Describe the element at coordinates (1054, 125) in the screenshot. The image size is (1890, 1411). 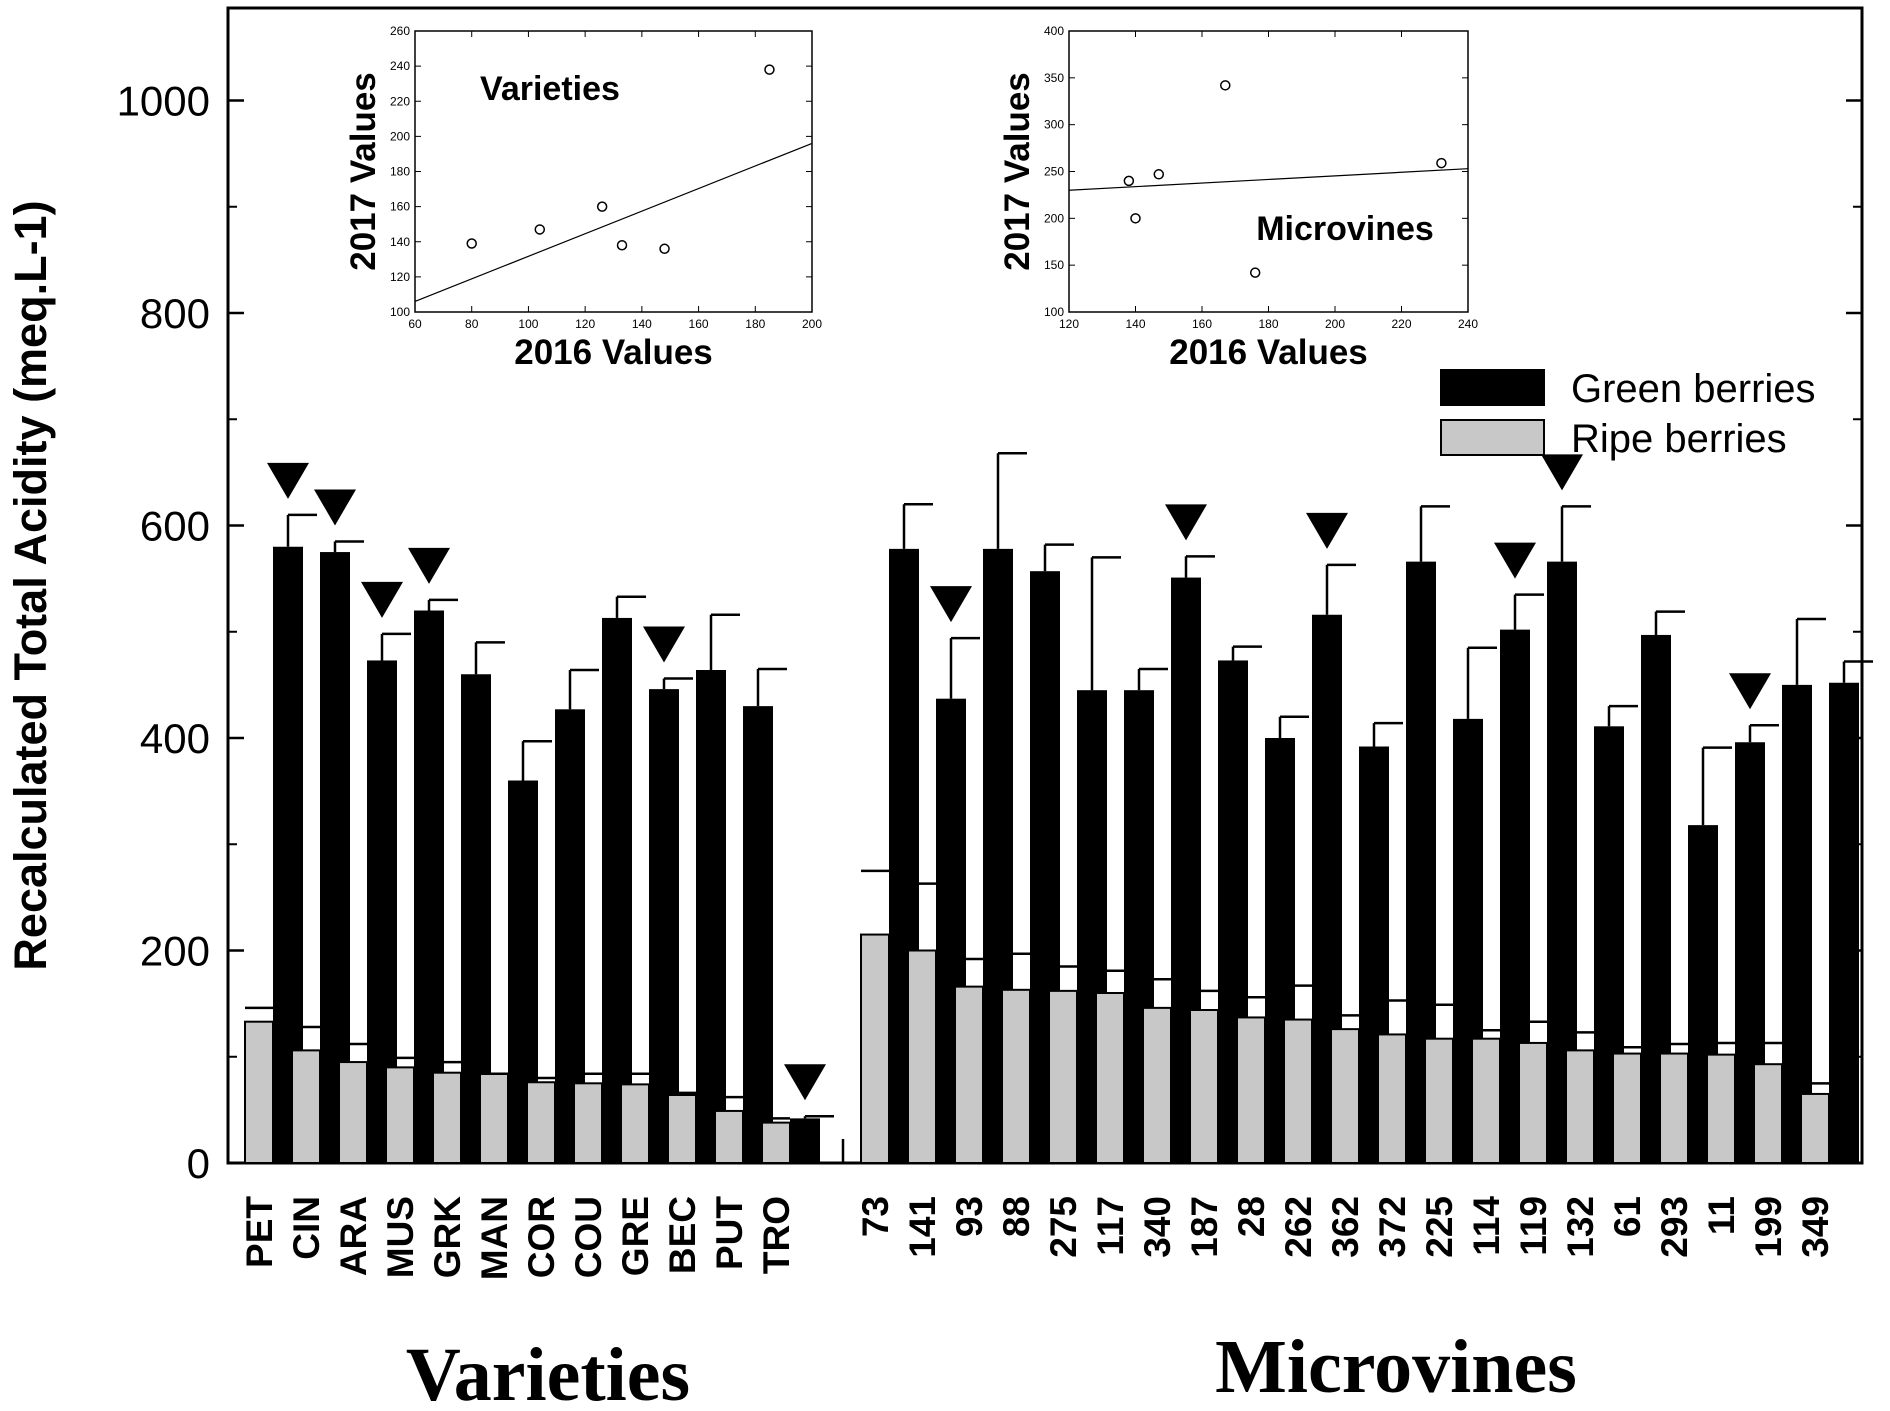
I see `inset-microvines-y-tick-label: 300` at that location.